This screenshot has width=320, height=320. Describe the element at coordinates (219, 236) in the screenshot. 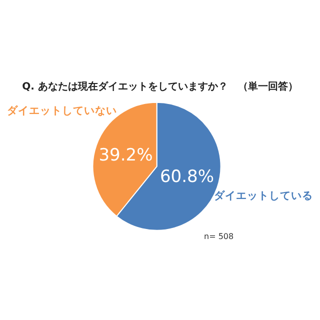

I see `text: n= 508` at that location.